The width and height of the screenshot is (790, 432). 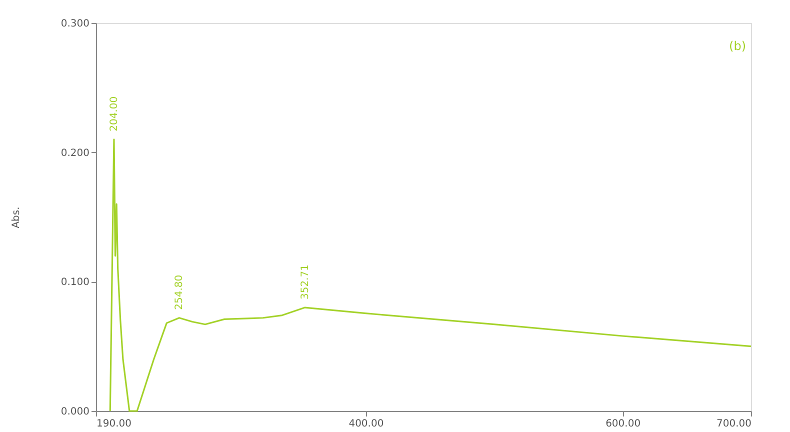 I want to click on y-tick-label: 0.100, so click(x=75, y=282).